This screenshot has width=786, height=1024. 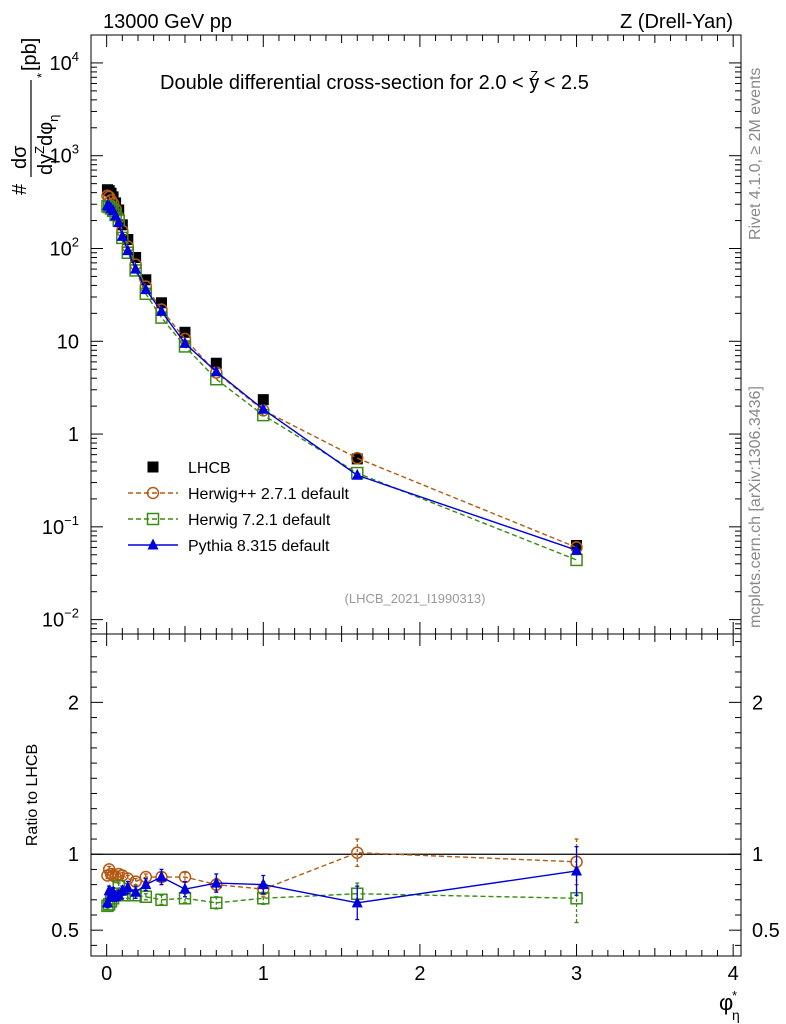 I want to click on x-tick-label: 3, so click(x=576, y=974).